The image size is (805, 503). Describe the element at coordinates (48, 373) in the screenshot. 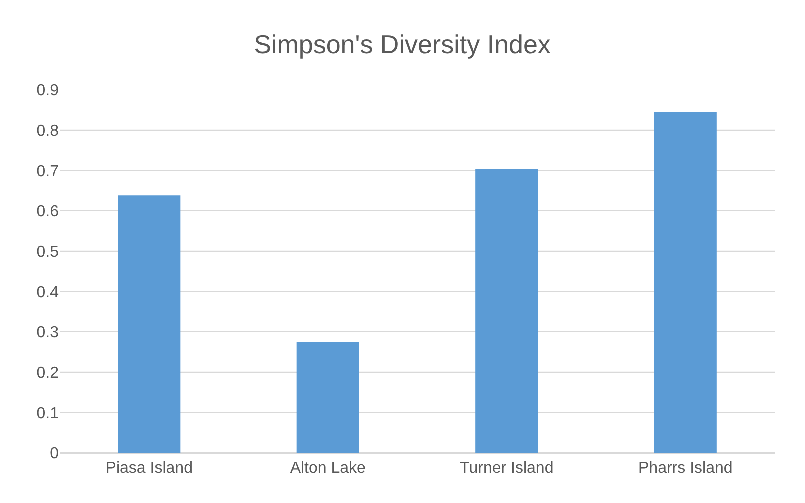

I see `y-tick-label: 0.2` at that location.